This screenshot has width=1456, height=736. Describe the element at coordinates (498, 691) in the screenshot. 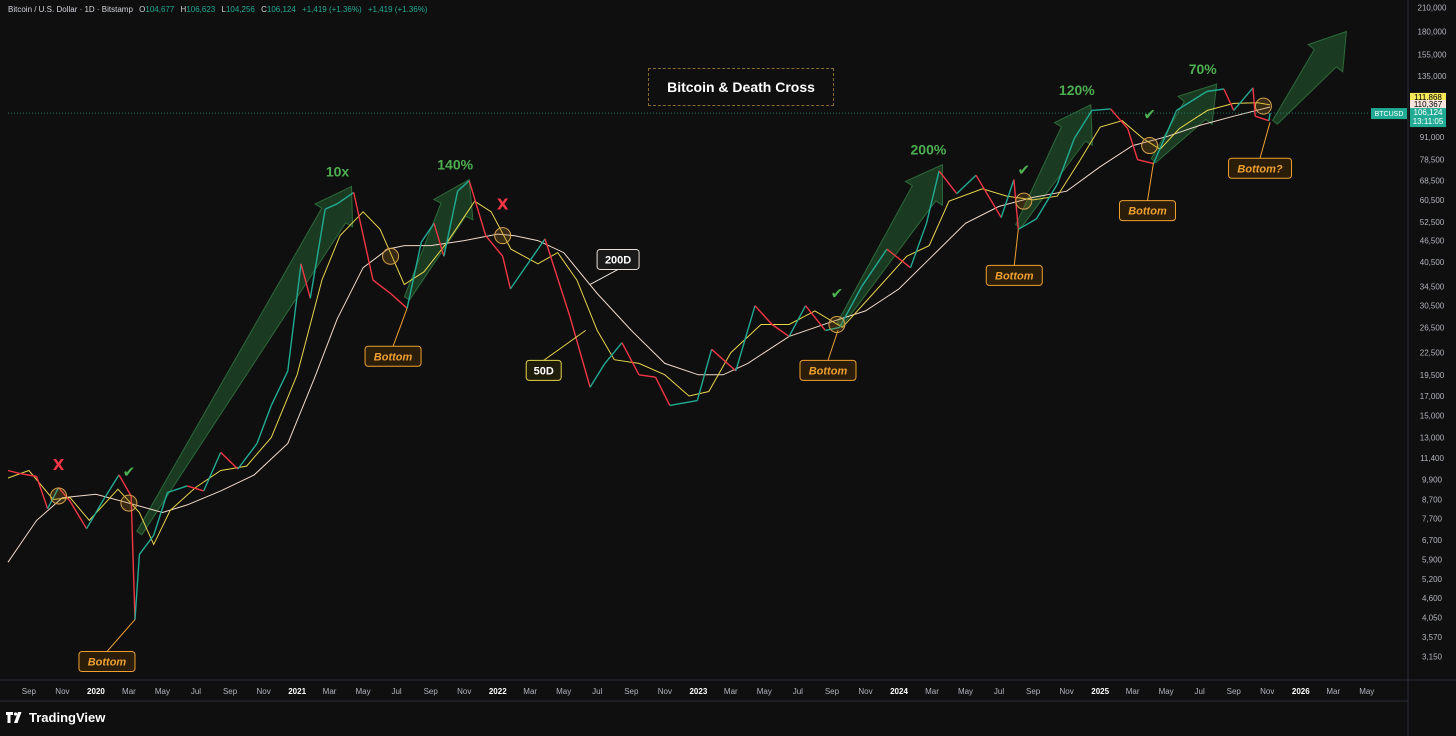

I see `x-tick-label: 2022` at that location.